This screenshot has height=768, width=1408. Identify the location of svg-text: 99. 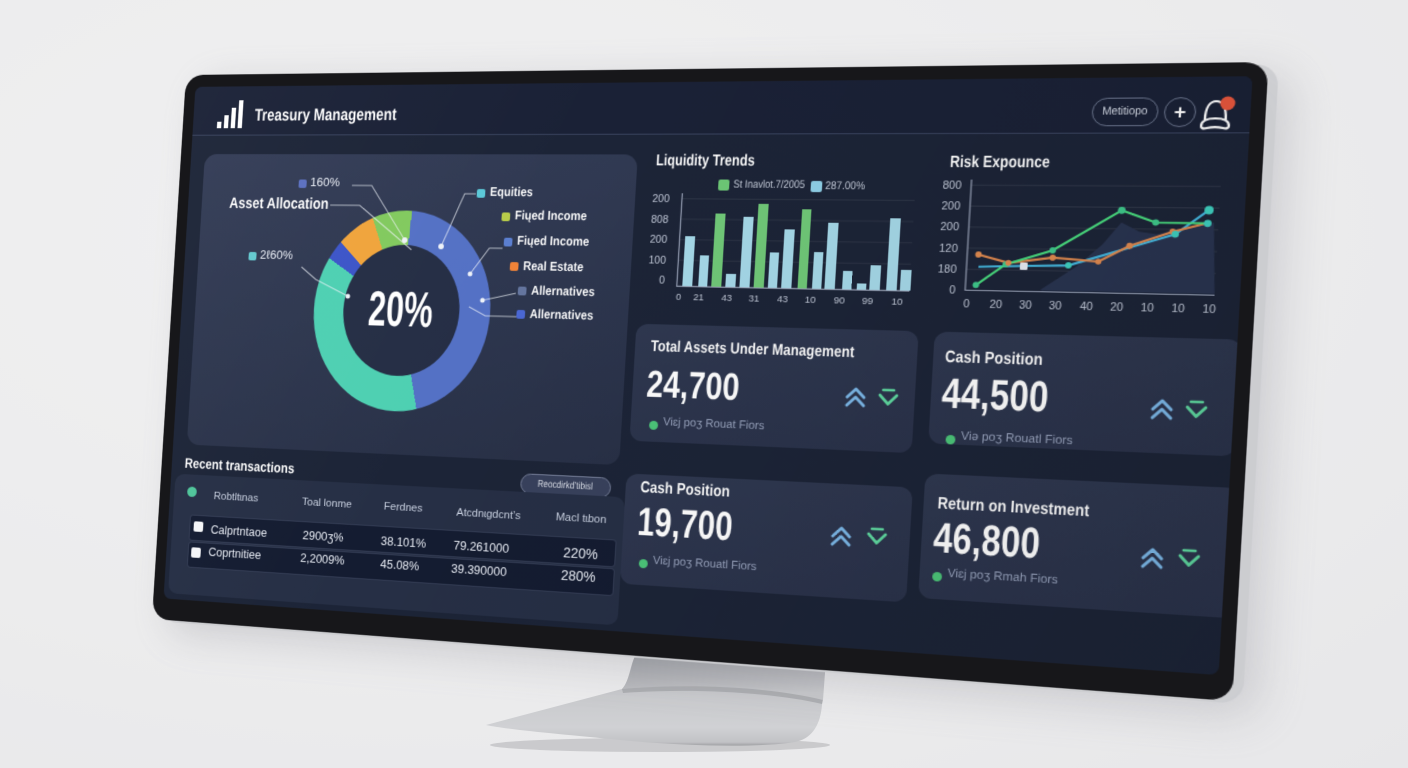
(868, 301).